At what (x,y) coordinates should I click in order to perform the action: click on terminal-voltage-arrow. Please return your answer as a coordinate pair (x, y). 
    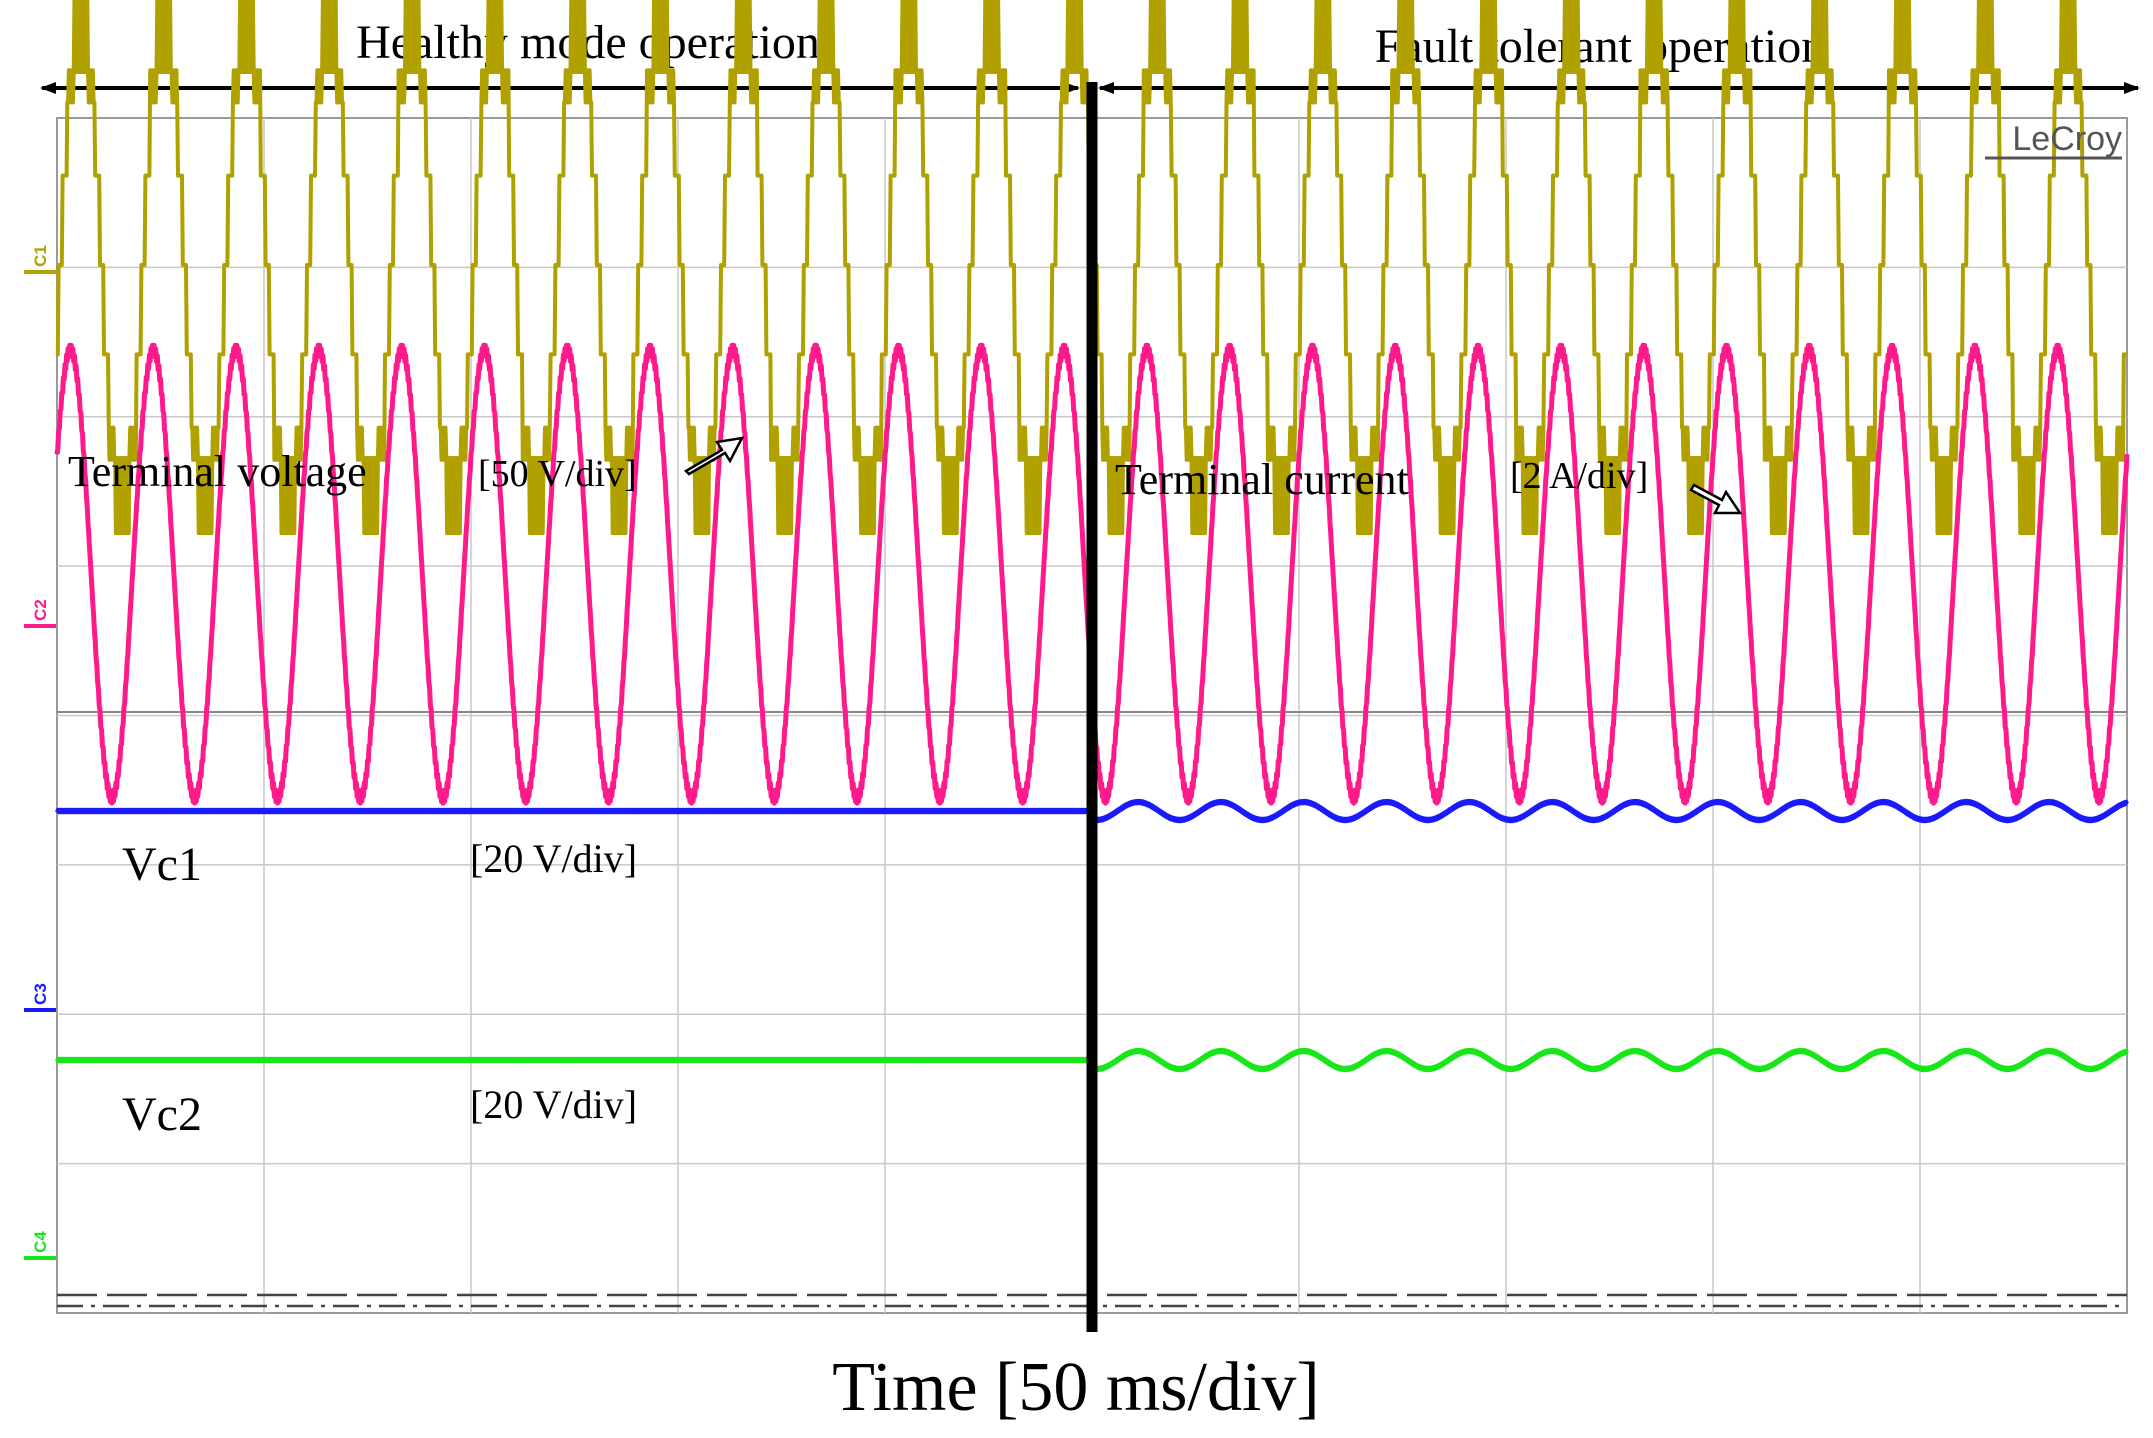
    Looking at the image, I should click on (714, 456).